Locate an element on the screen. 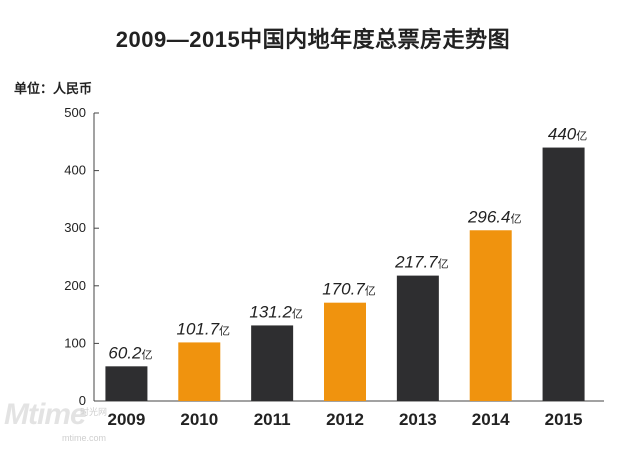  data-label-2012: 170.7亿 is located at coordinates (349, 289).